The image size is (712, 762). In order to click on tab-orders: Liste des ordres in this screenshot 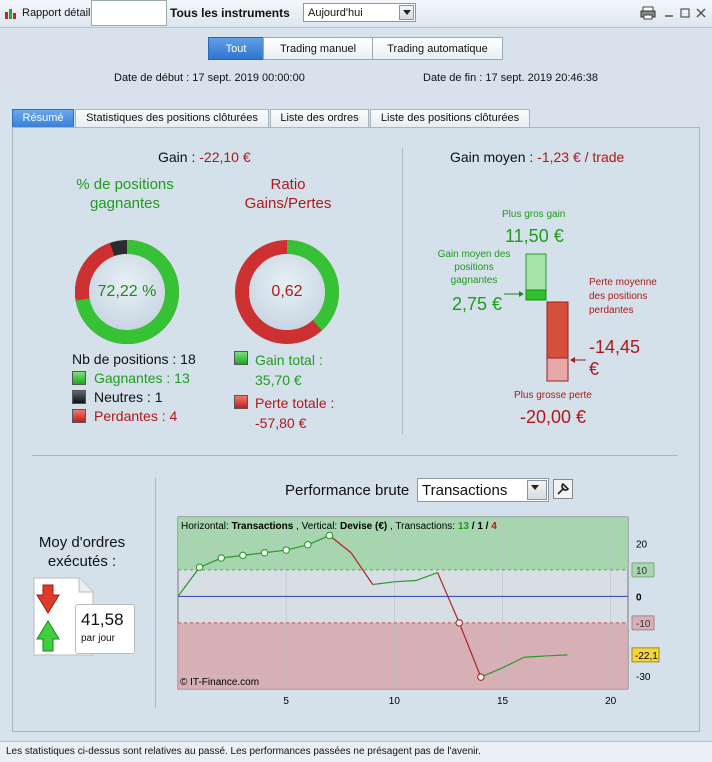, I will do `click(319, 118)`.